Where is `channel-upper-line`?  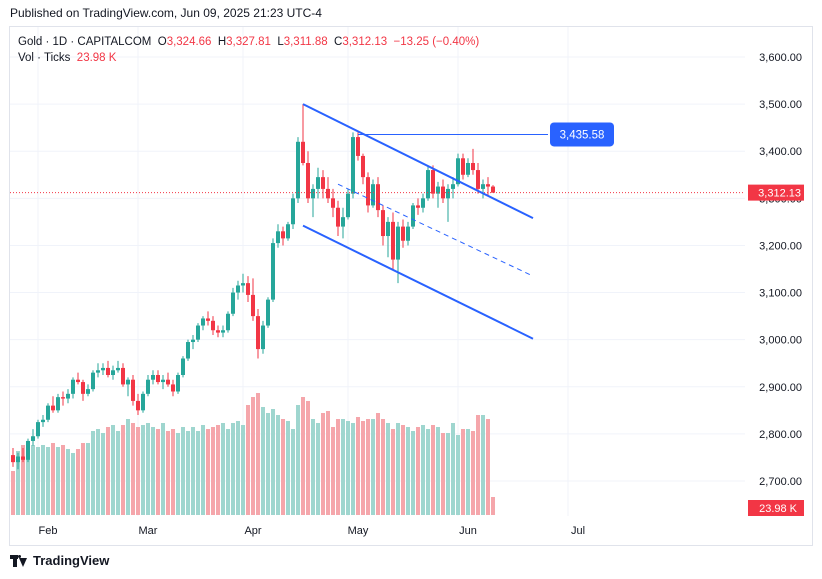 channel-upper-line is located at coordinates (418, 161).